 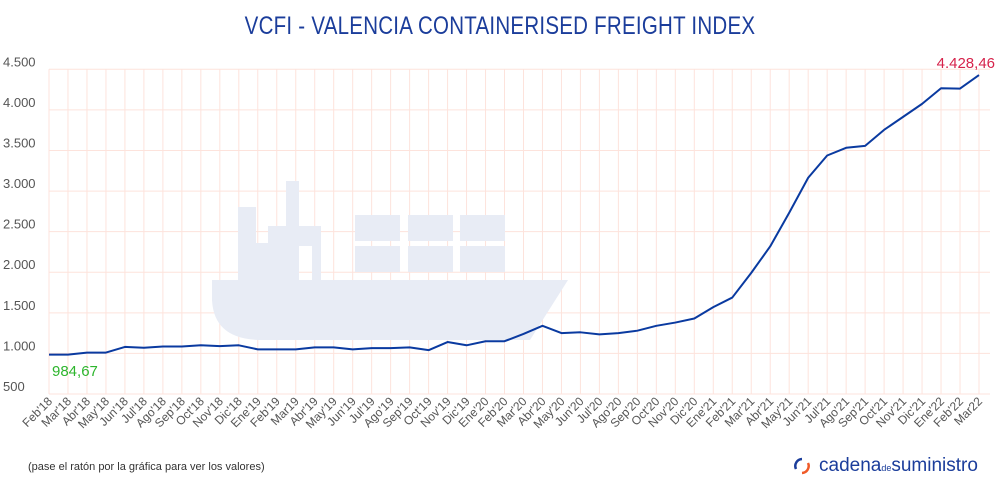 What do you see at coordinates (934, 465) in the screenshot?
I see `brand-name-2: suministro` at bounding box center [934, 465].